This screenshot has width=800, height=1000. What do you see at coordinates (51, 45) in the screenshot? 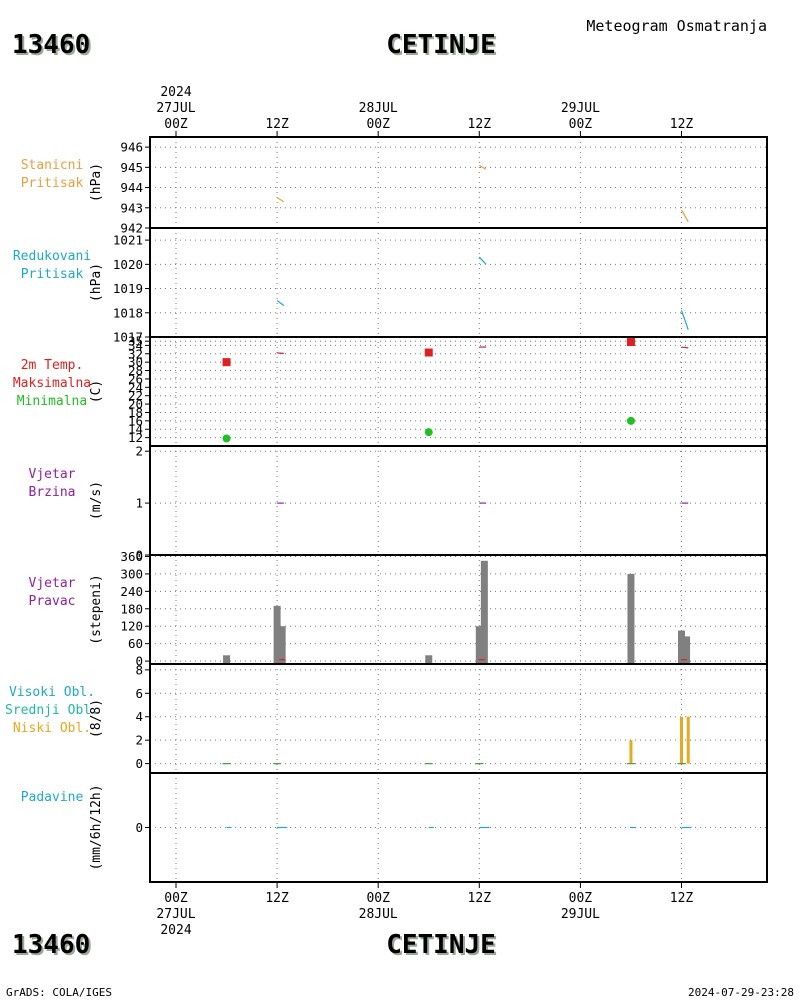
I see `station-code: 13460` at bounding box center [51, 45].